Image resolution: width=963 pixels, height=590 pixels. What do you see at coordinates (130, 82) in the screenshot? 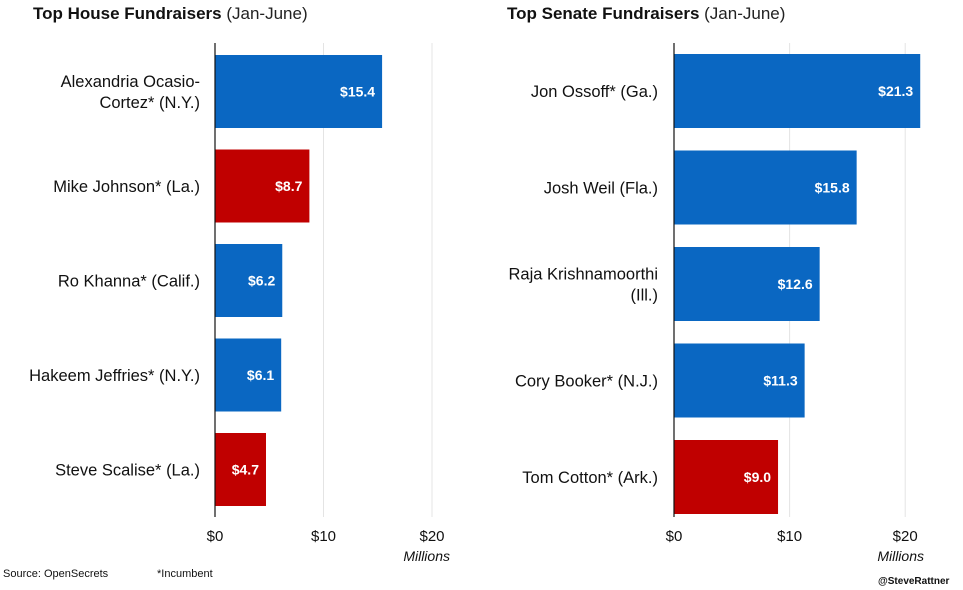
I see `house-category-label: Alexandria Ocasio-` at bounding box center [130, 82].